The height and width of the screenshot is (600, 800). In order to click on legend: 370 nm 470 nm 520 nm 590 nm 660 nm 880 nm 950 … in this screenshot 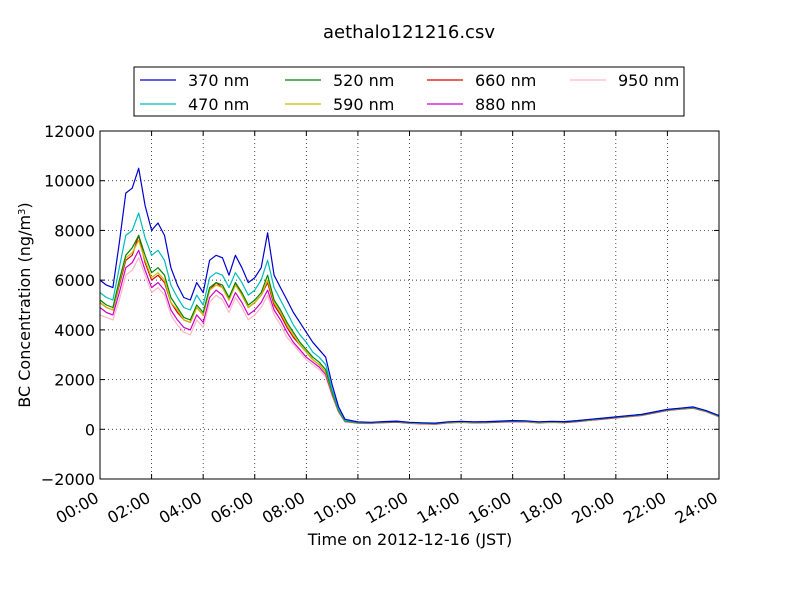, I will do `click(409, 92)`.